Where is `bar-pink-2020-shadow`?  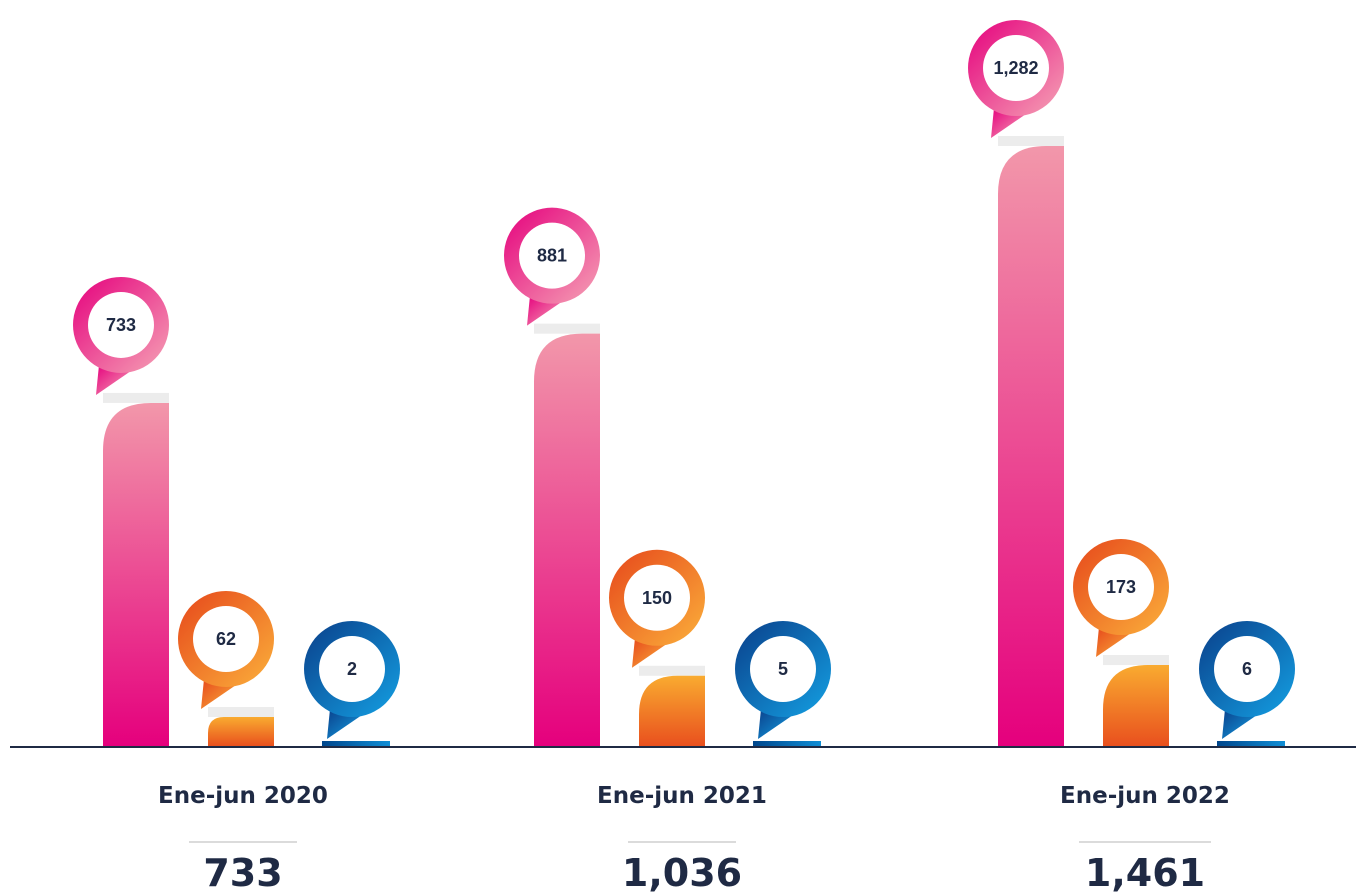 bar-pink-2020-shadow is located at coordinates (136, 397).